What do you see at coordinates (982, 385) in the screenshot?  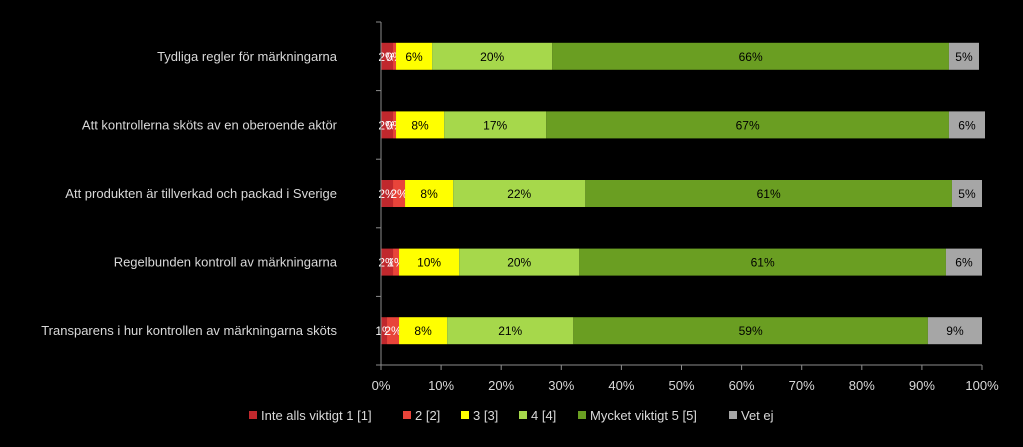 I see `x-tick-label: 100%` at bounding box center [982, 385].